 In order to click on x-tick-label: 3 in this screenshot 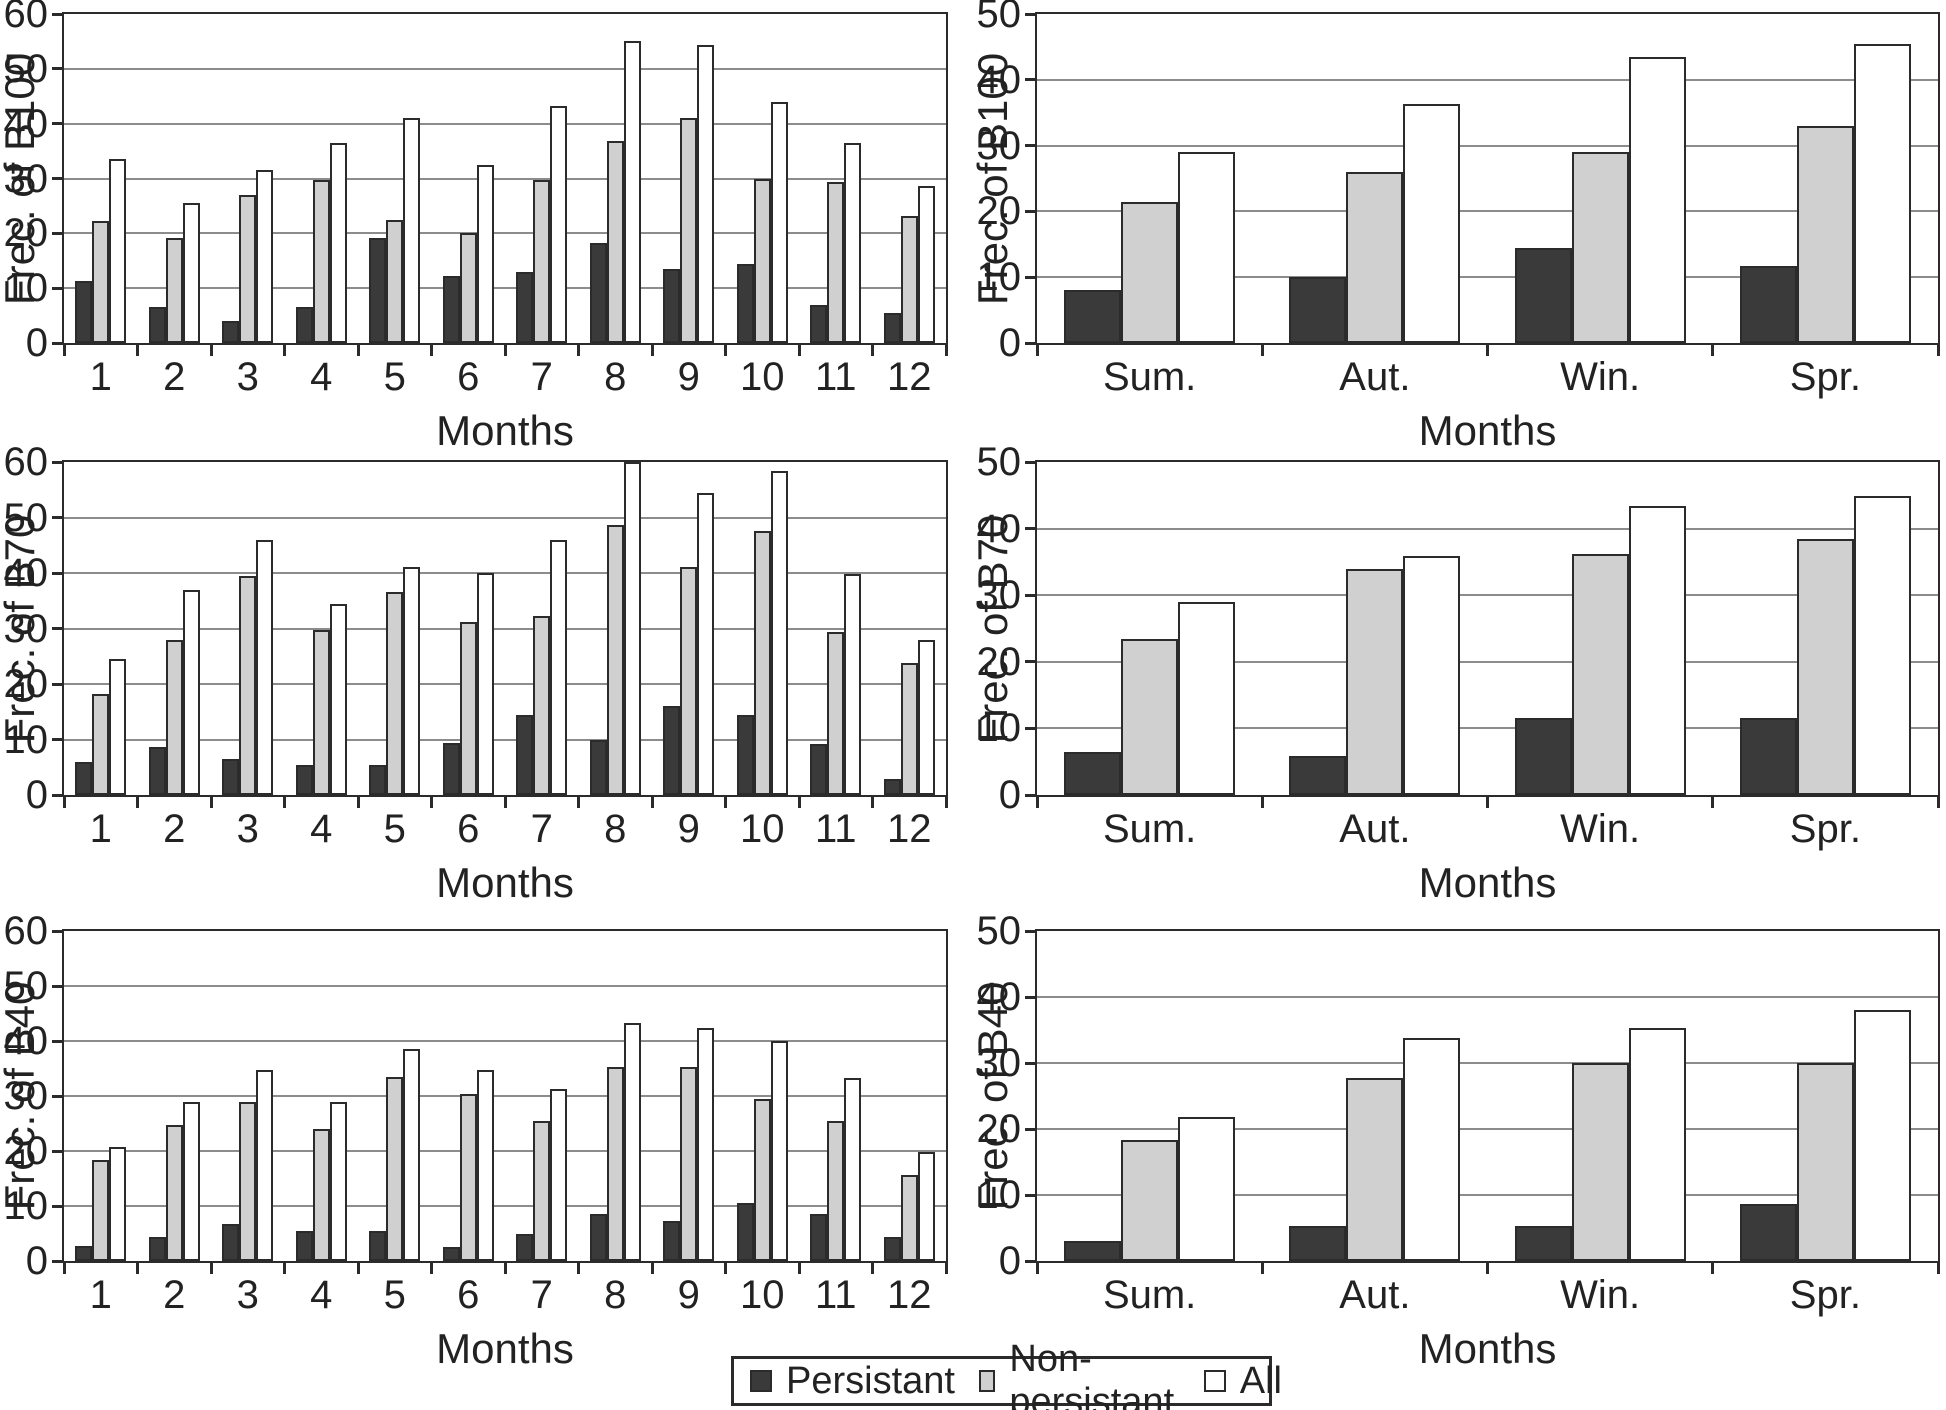, I will do `click(247, 829)`.